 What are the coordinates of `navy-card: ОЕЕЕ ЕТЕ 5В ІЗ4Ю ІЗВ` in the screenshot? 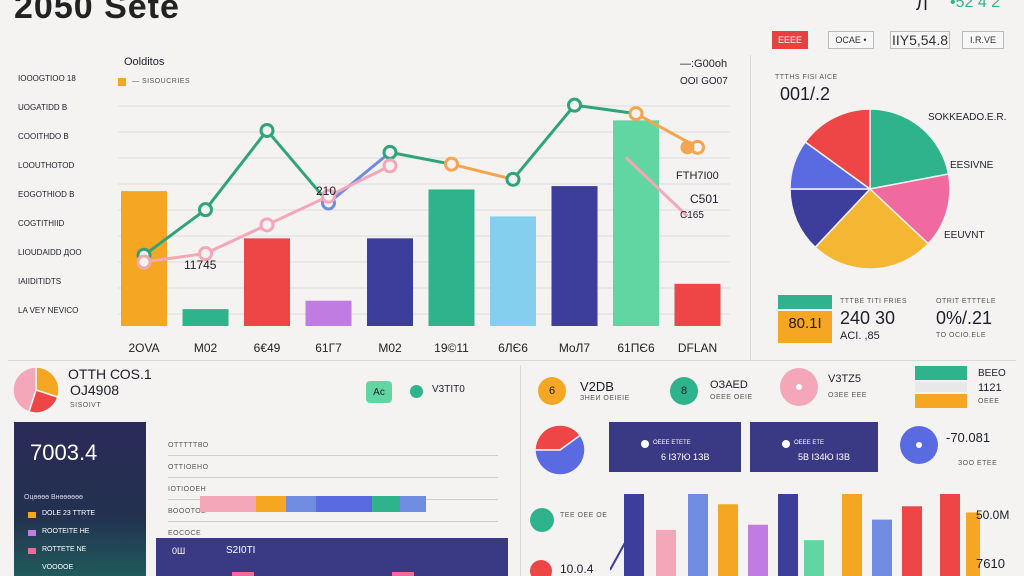 It's located at (814, 447).